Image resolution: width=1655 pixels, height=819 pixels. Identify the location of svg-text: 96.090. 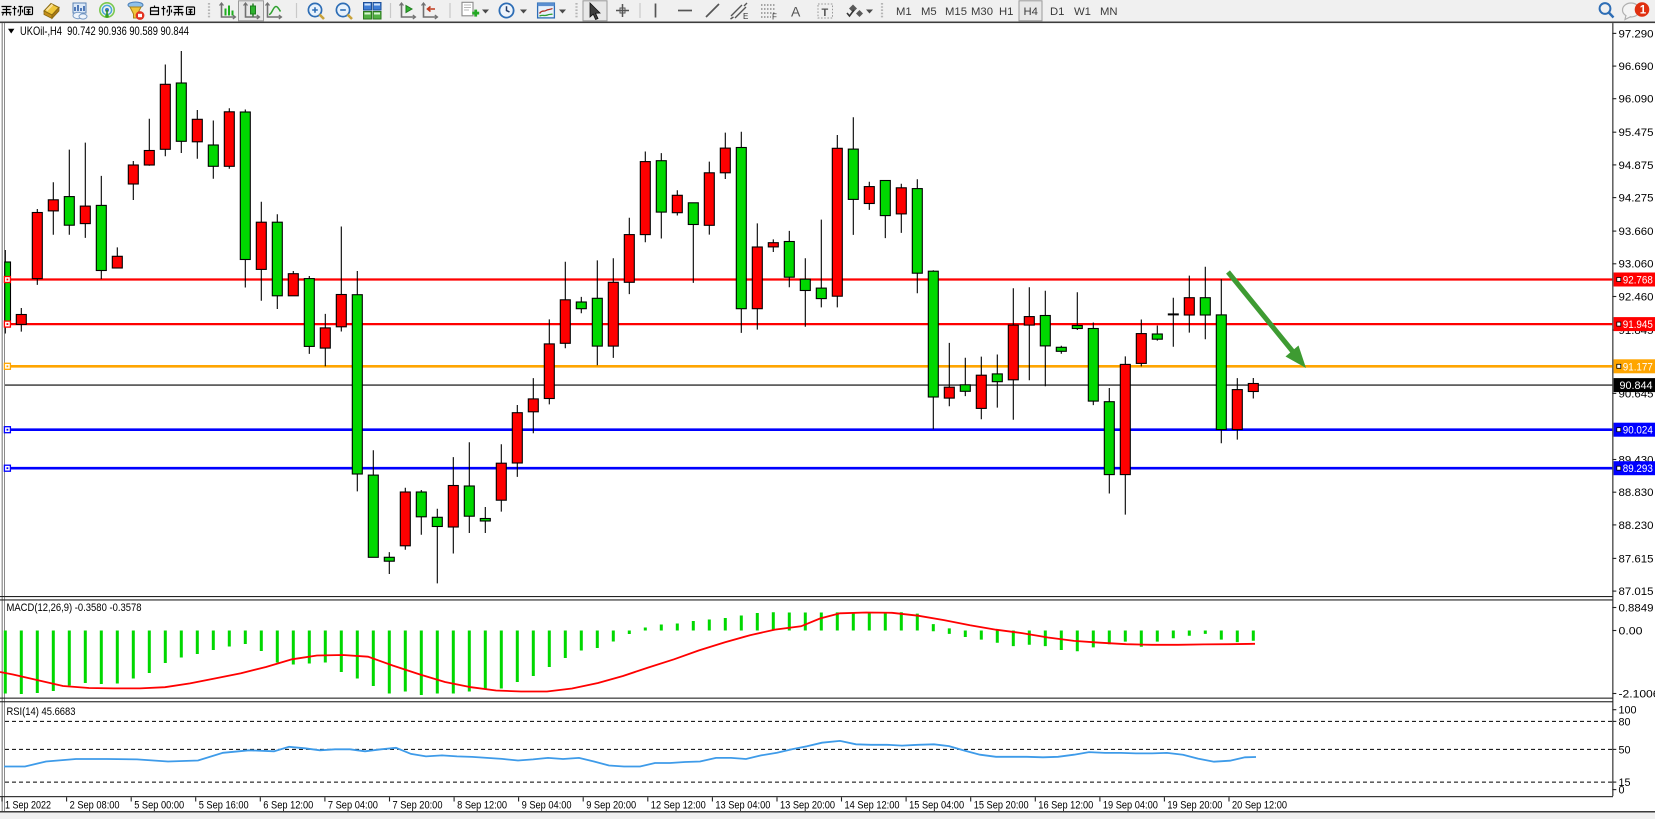
(1636, 100).